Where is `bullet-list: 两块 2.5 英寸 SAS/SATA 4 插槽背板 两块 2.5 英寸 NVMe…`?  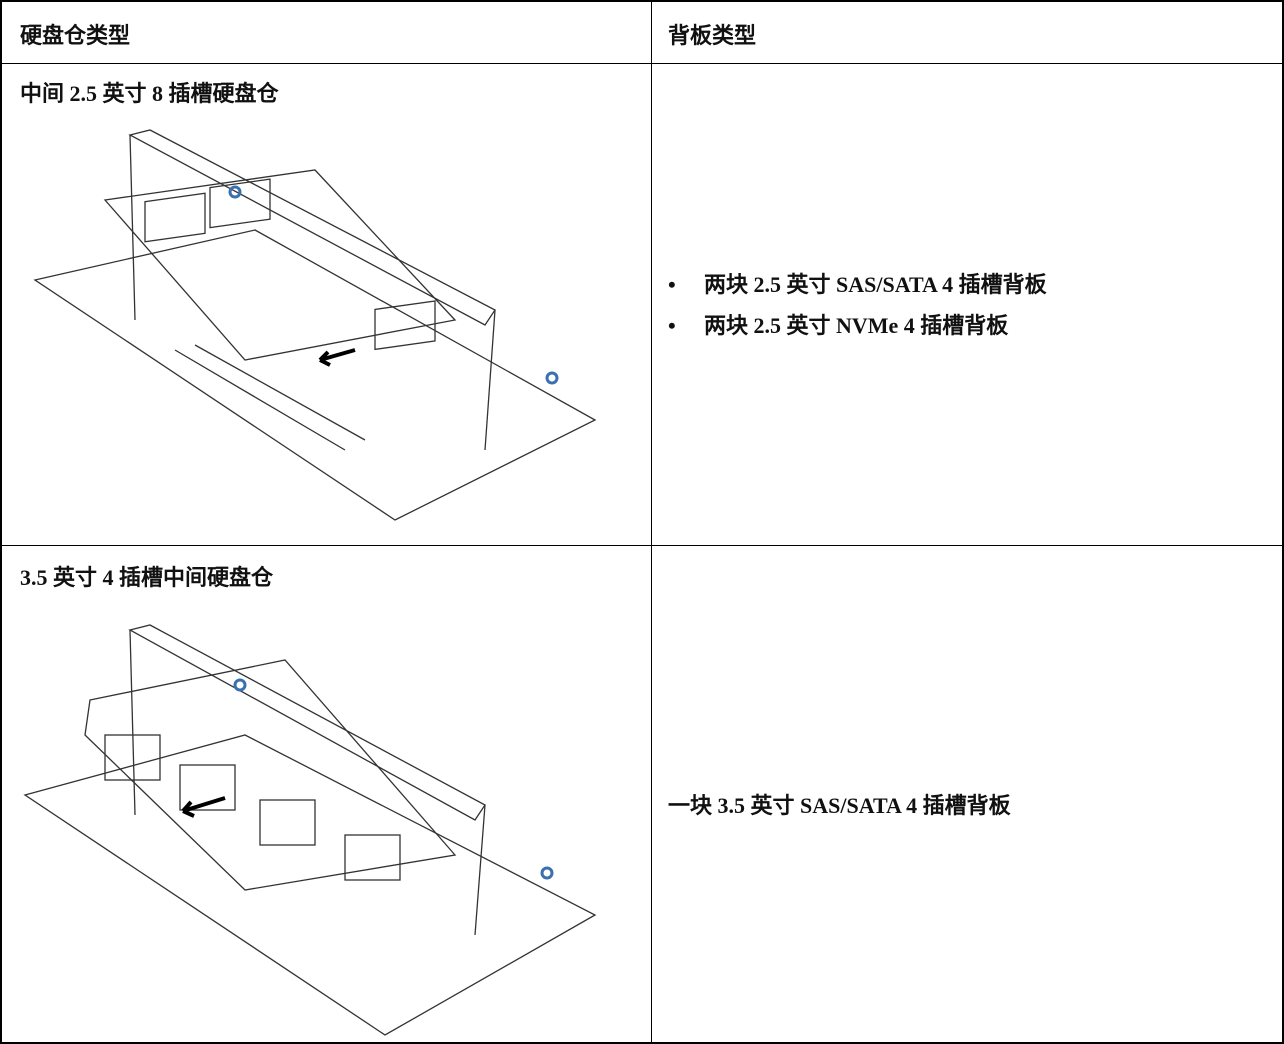 bullet-list: 两块 2.5 英寸 SAS/SATA 4 插槽背板 两块 2.5 英寸 NVMe… is located at coordinates (851, 305).